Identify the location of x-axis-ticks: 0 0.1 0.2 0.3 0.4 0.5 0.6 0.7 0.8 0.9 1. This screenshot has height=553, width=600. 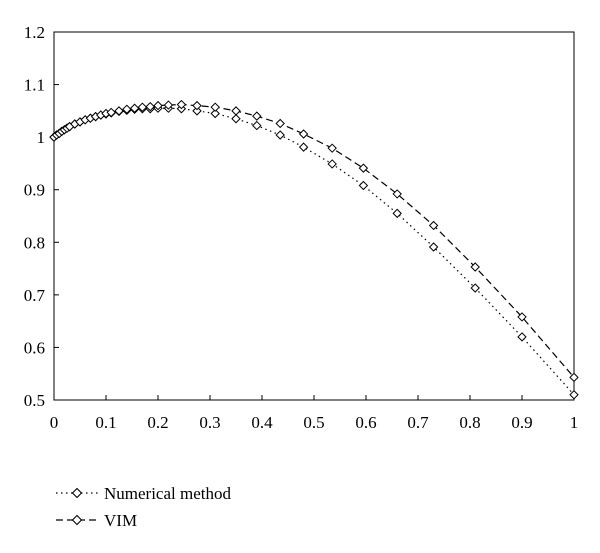
(314, 413).